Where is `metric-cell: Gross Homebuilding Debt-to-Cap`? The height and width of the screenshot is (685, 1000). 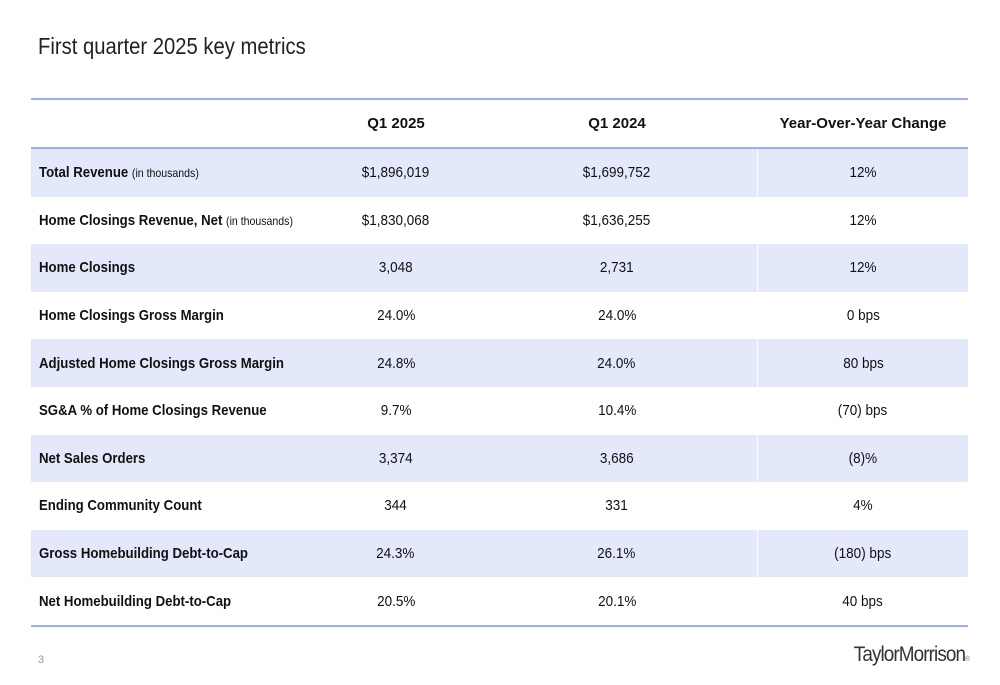
metric-cell: Gross Homebuilding Debt-to-Cap is located at coordinates (173, 553).